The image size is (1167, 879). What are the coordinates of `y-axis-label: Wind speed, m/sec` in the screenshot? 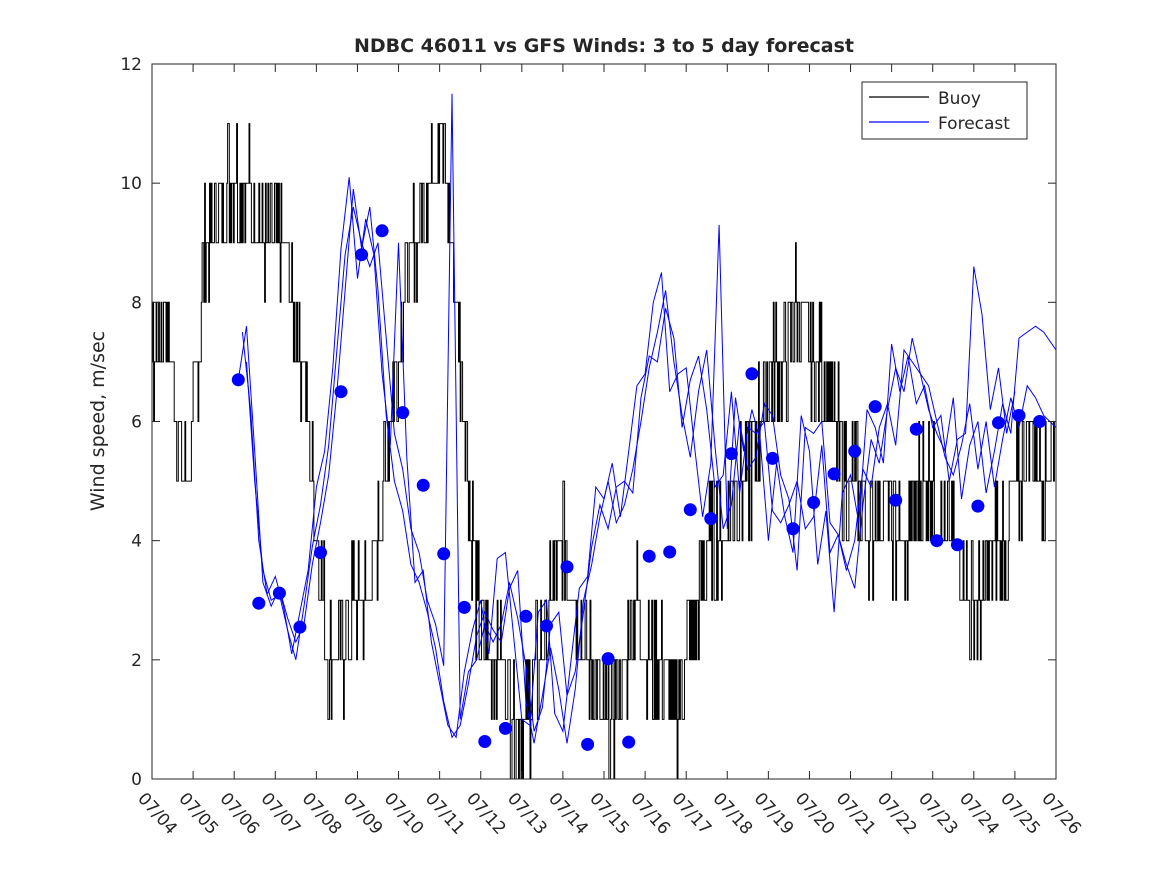 It's located at (98, 421).